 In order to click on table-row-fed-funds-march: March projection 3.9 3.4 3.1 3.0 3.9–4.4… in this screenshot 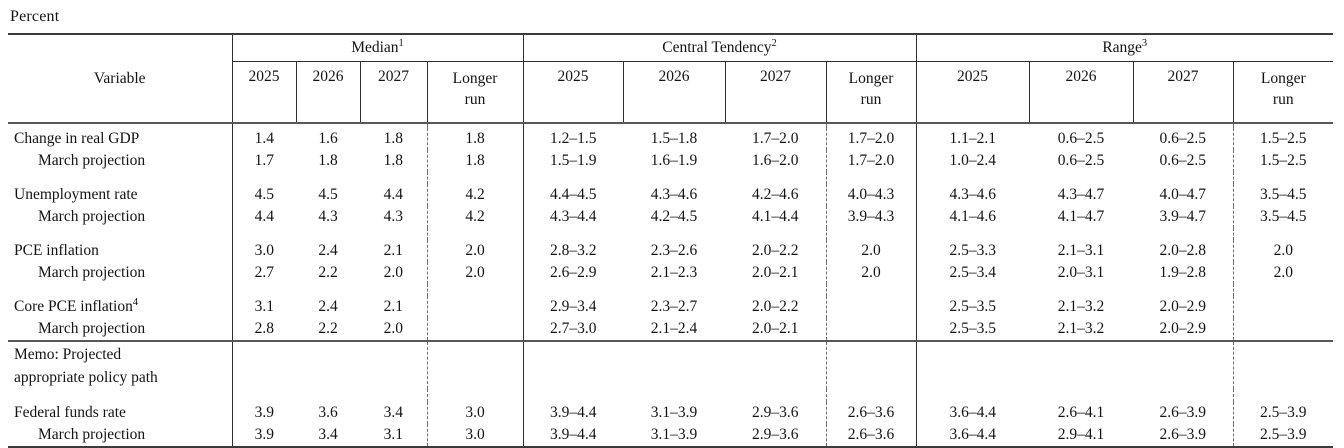, I will do `click(670, 435)`.